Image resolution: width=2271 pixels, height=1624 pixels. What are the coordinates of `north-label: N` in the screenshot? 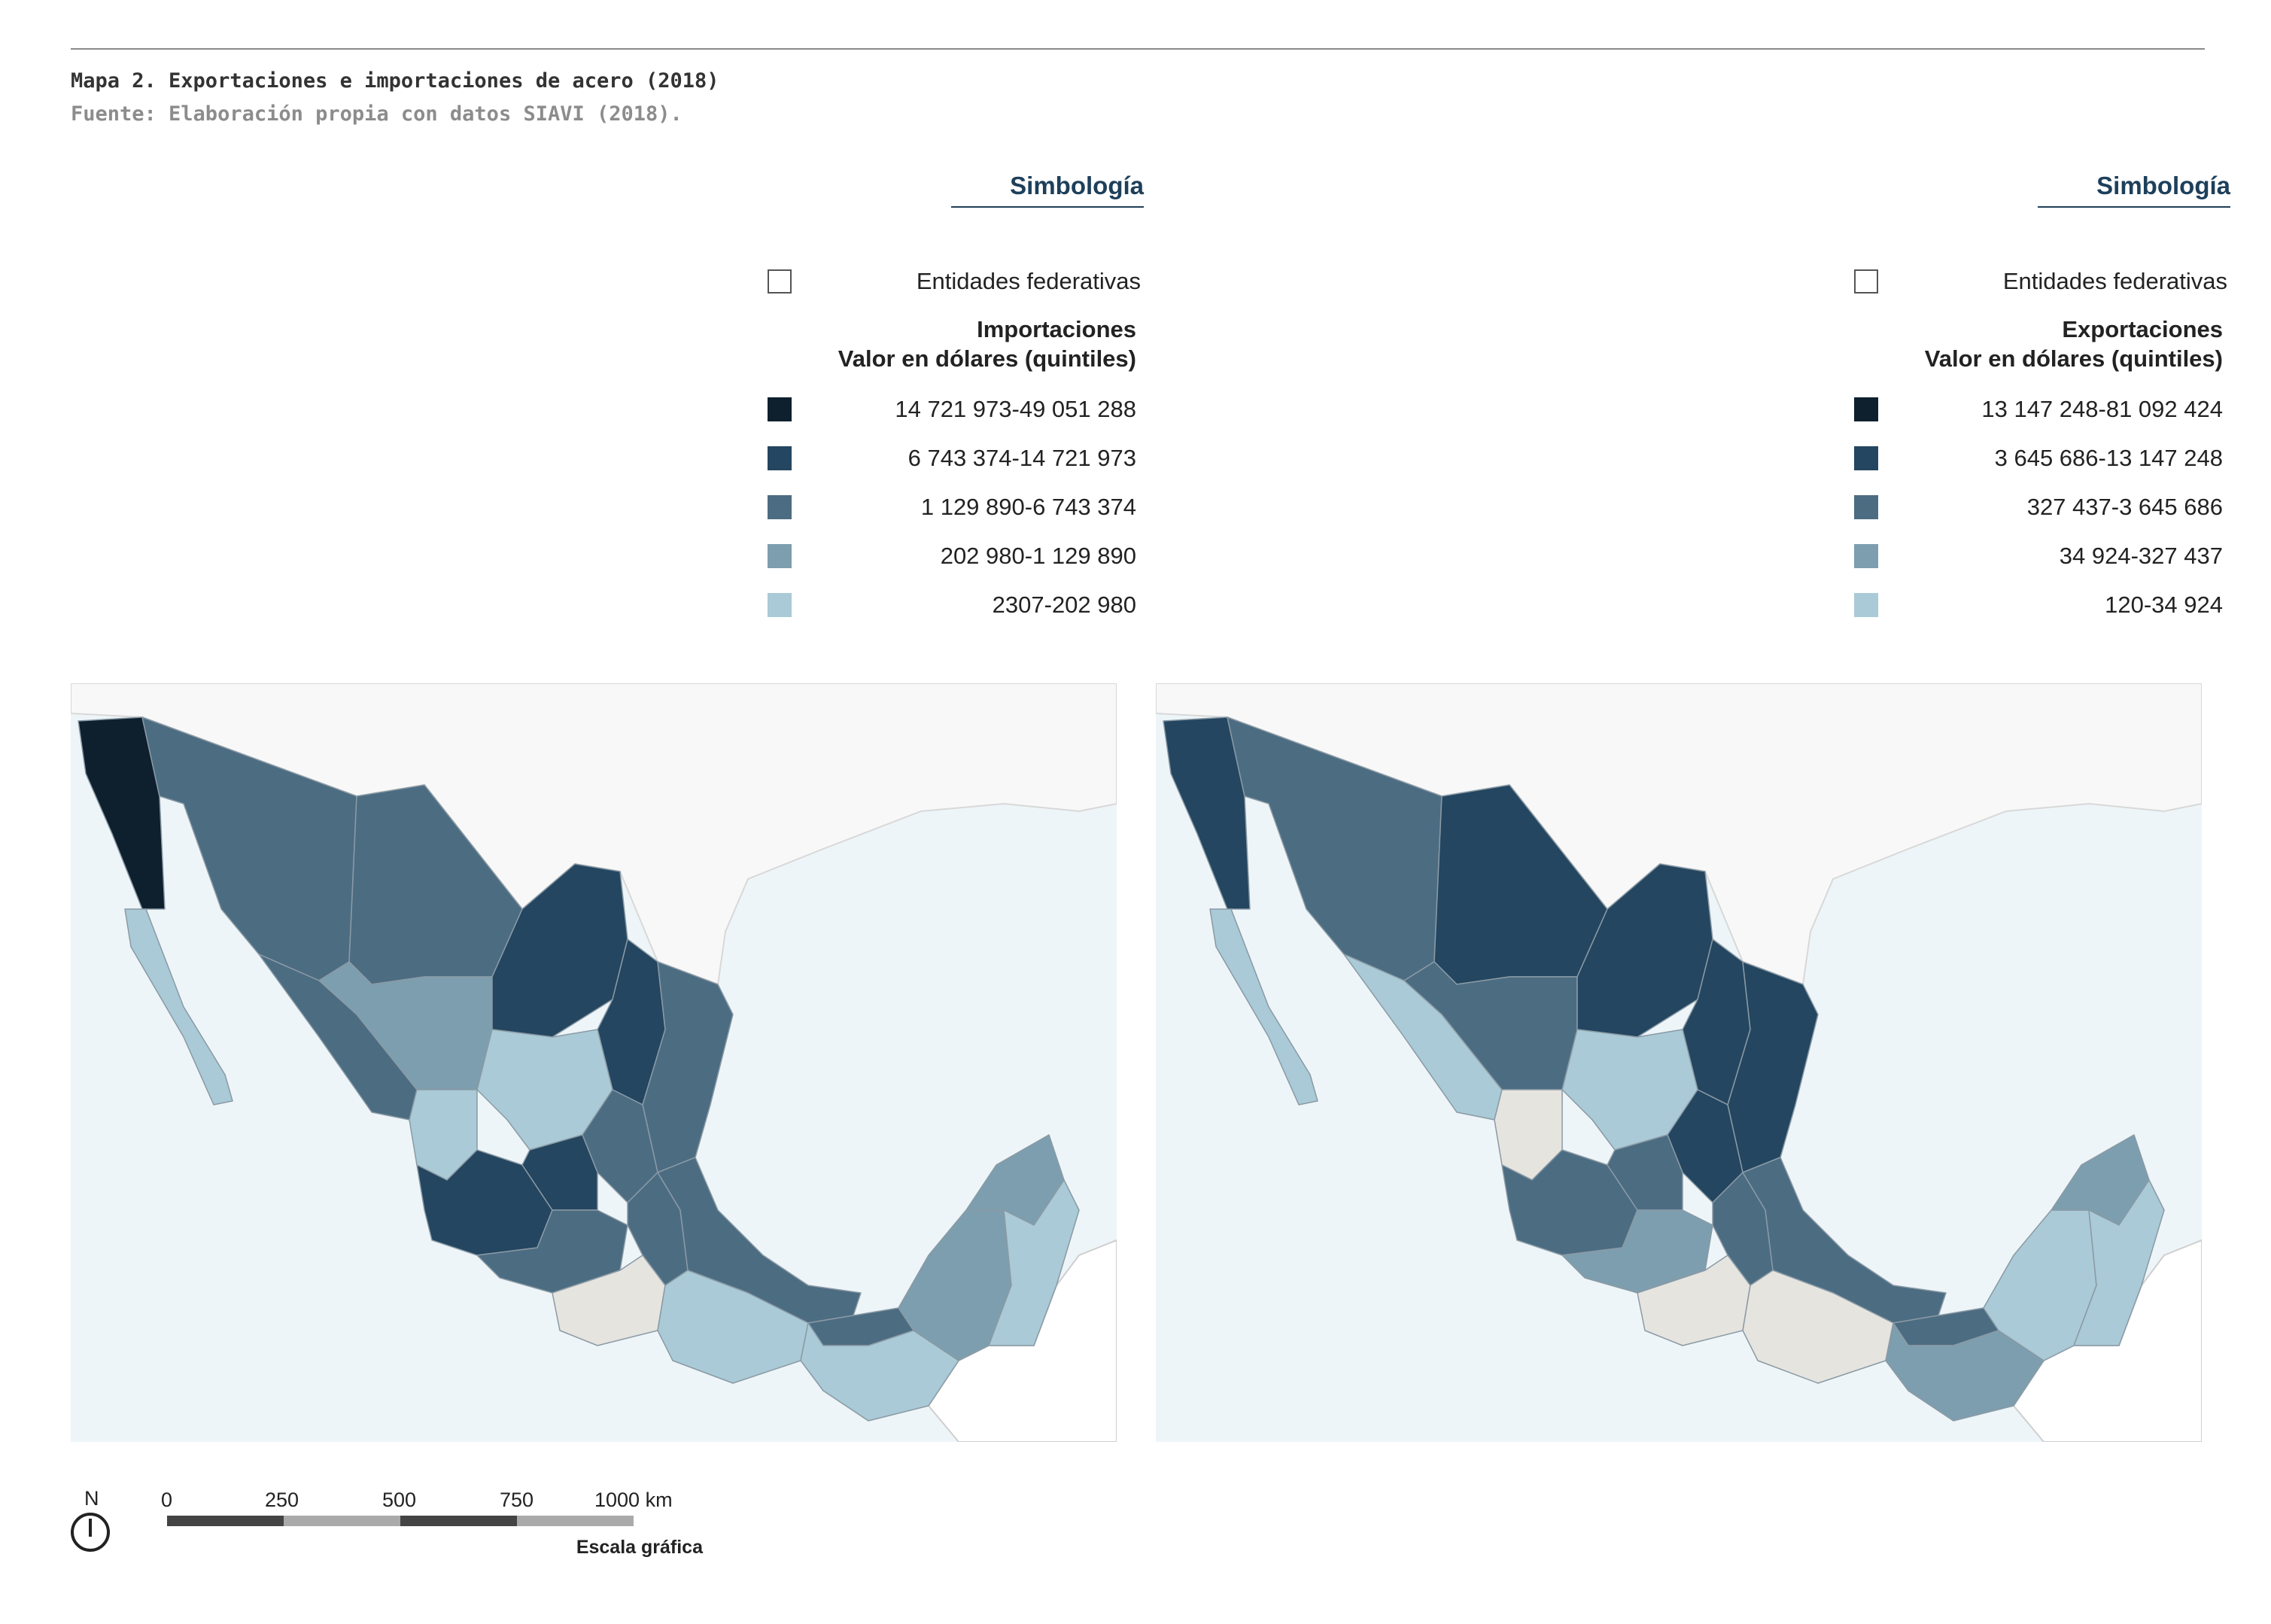 It's located at (91, 1498).